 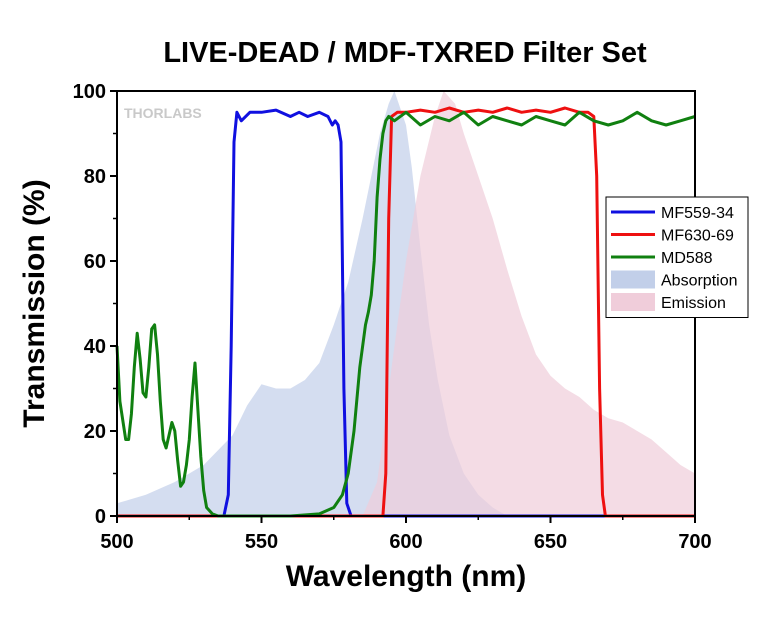 What do you see at coordinates (693, 303) in the screenshot?
I see `legend-label-emission: Emission` at bounding box center [693, 303].